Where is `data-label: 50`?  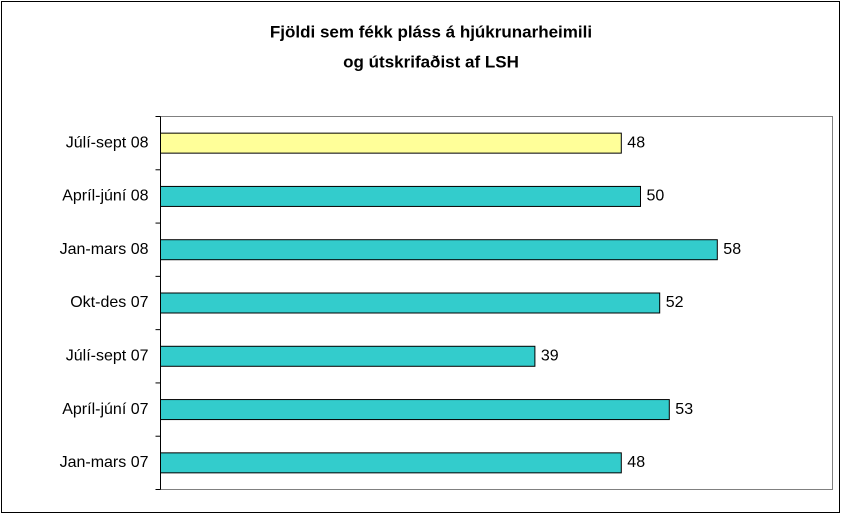 data-label: 50 is located at coordinates (656, 196).